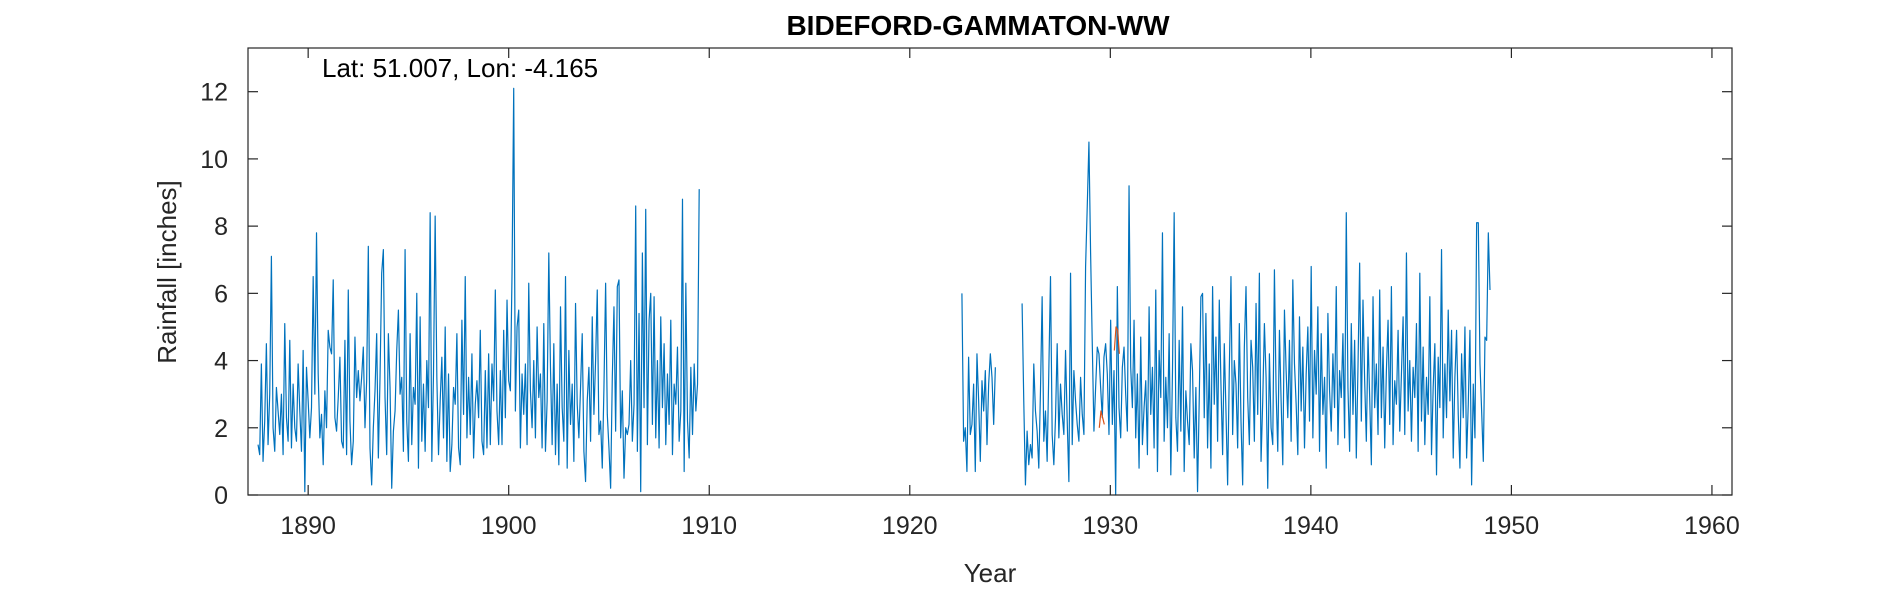 This screenshot has height=596, width=1890. I want to click on y-axis-label: Rainfall [inches], so click(167, 272).